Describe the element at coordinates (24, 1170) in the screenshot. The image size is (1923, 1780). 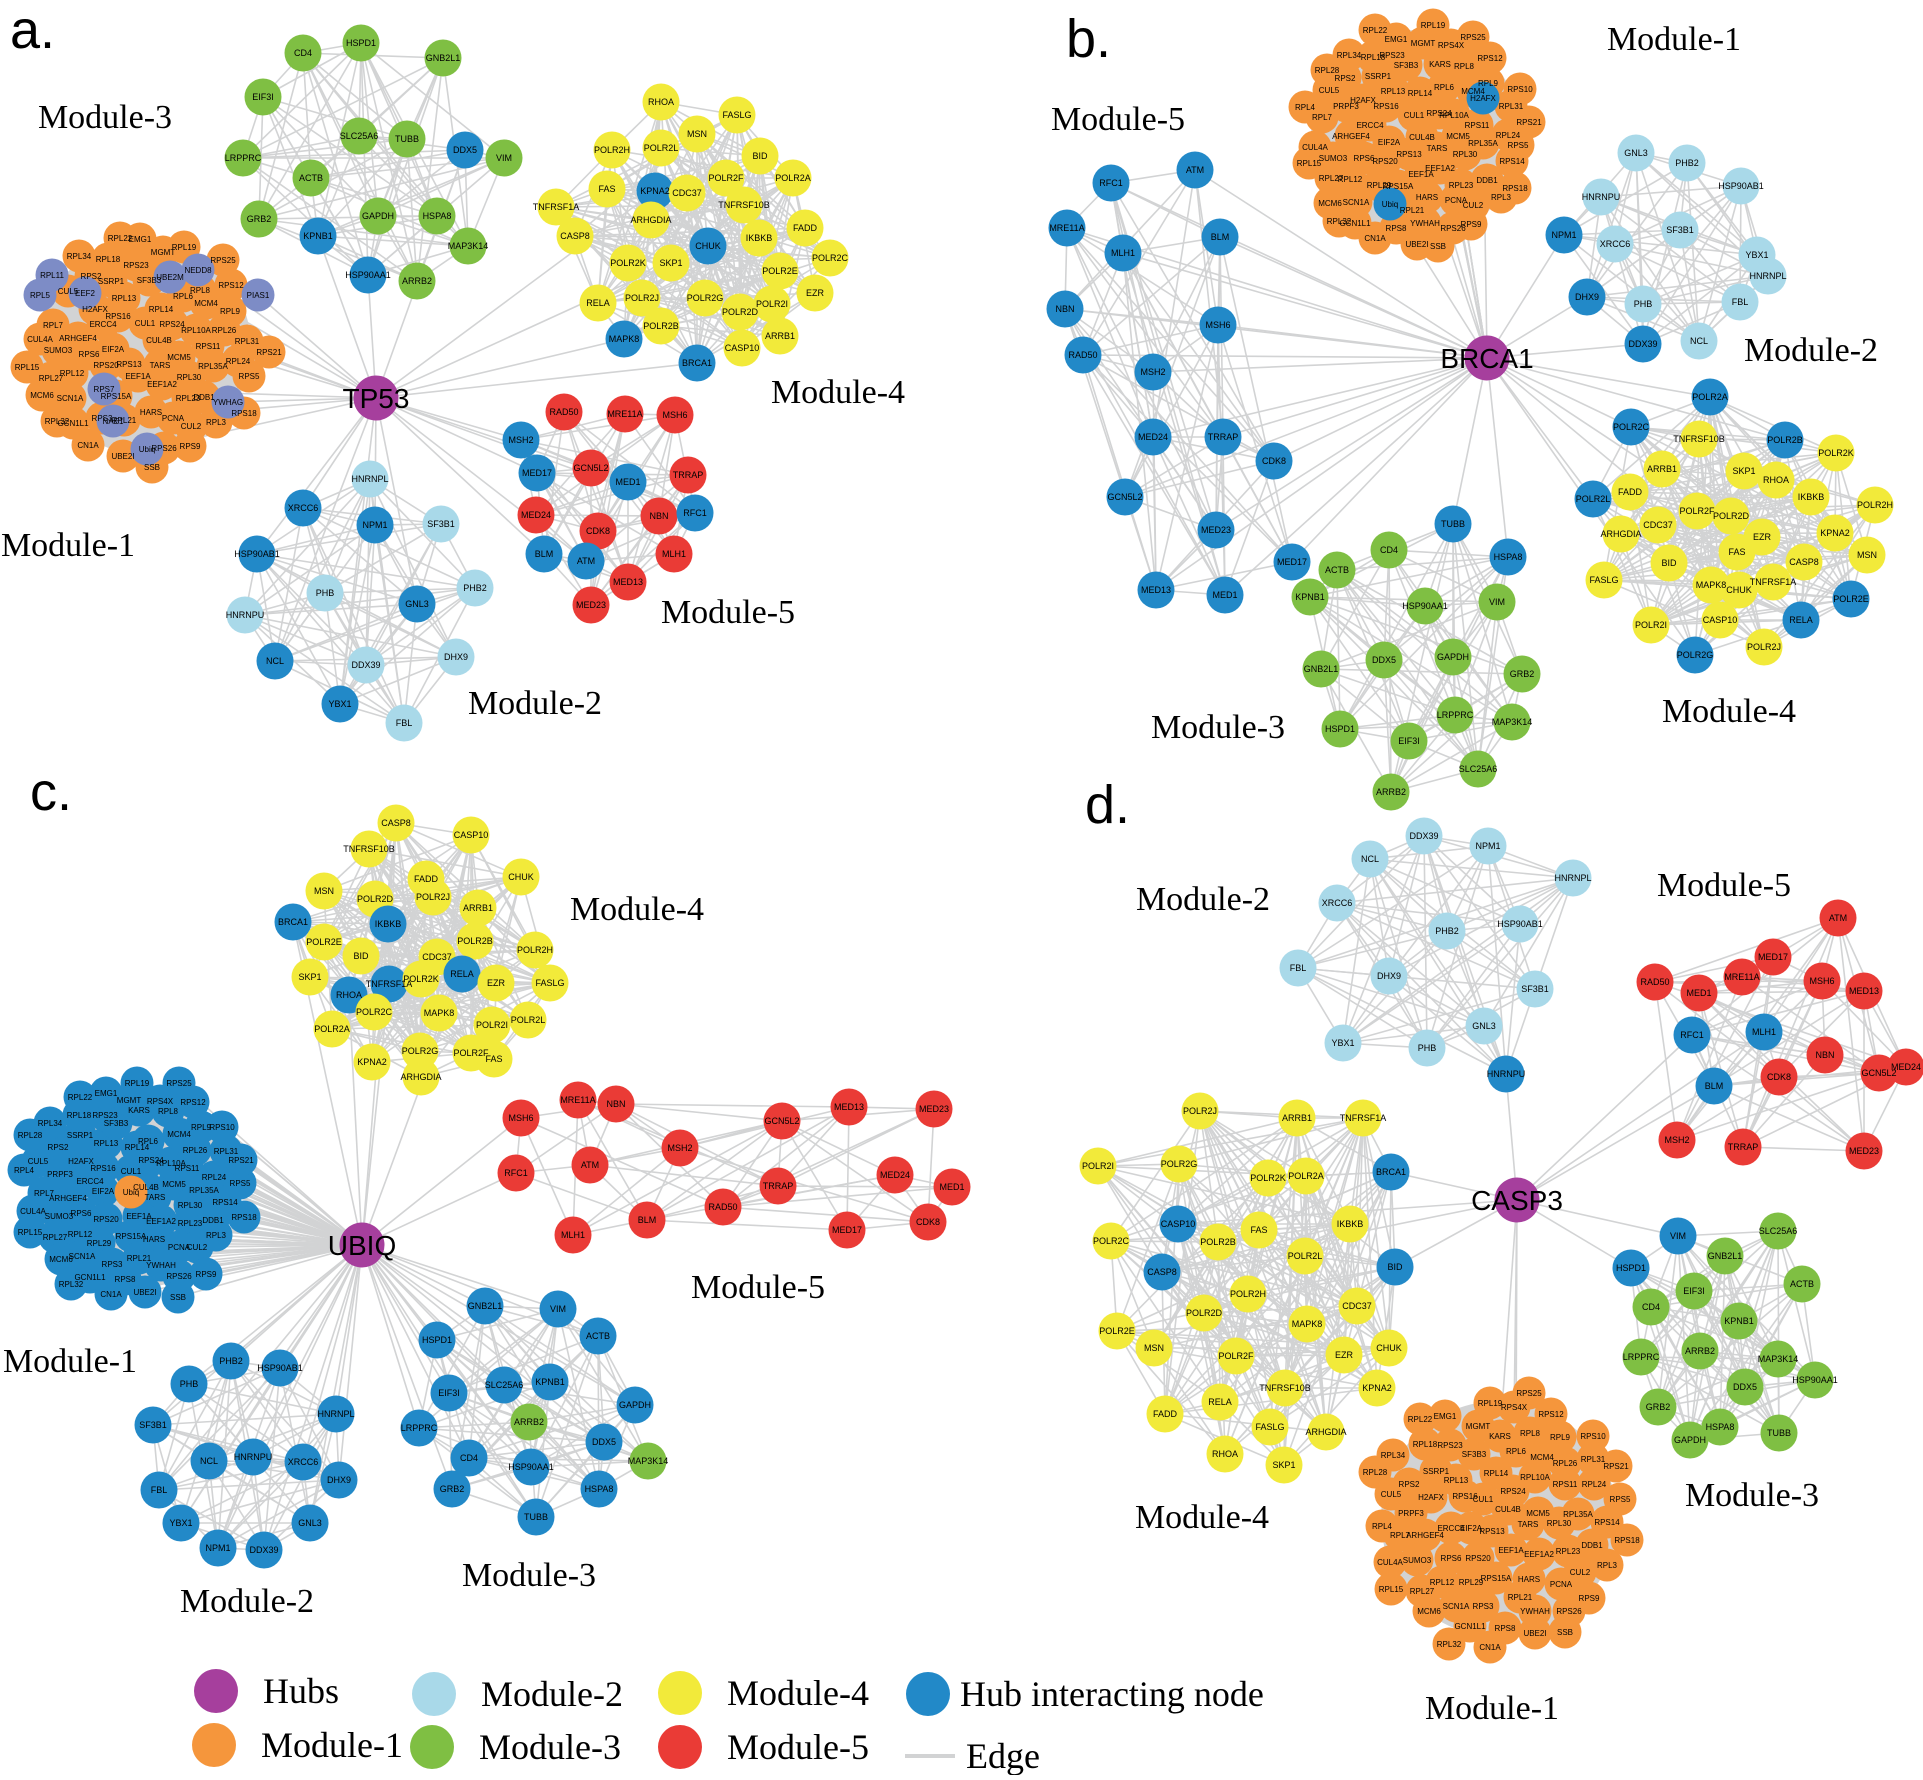
I see `svg-text: RPL4` at that location.